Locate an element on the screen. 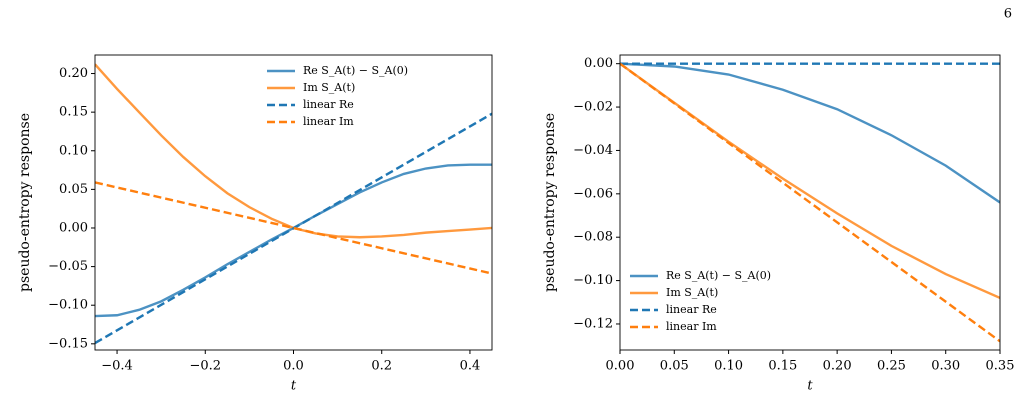 Image resolution: width=1028 pixels, height=411 pixels. x-tick-label: −0.4 is located at coordinates (117, 366).